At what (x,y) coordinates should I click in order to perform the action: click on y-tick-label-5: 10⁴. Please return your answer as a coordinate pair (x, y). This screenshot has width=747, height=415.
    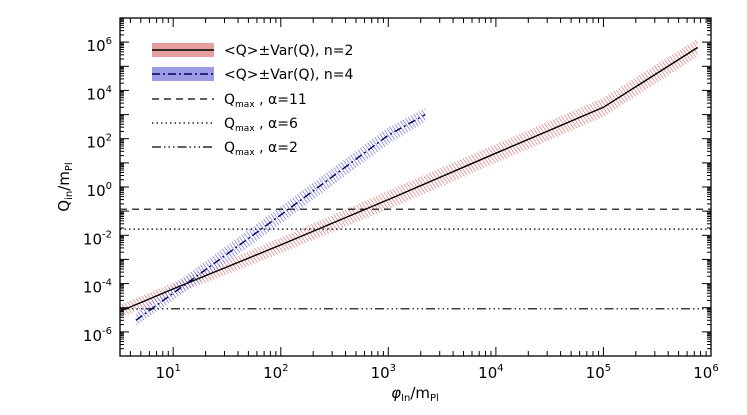
    Looking at the image, I should click on (99, 93).